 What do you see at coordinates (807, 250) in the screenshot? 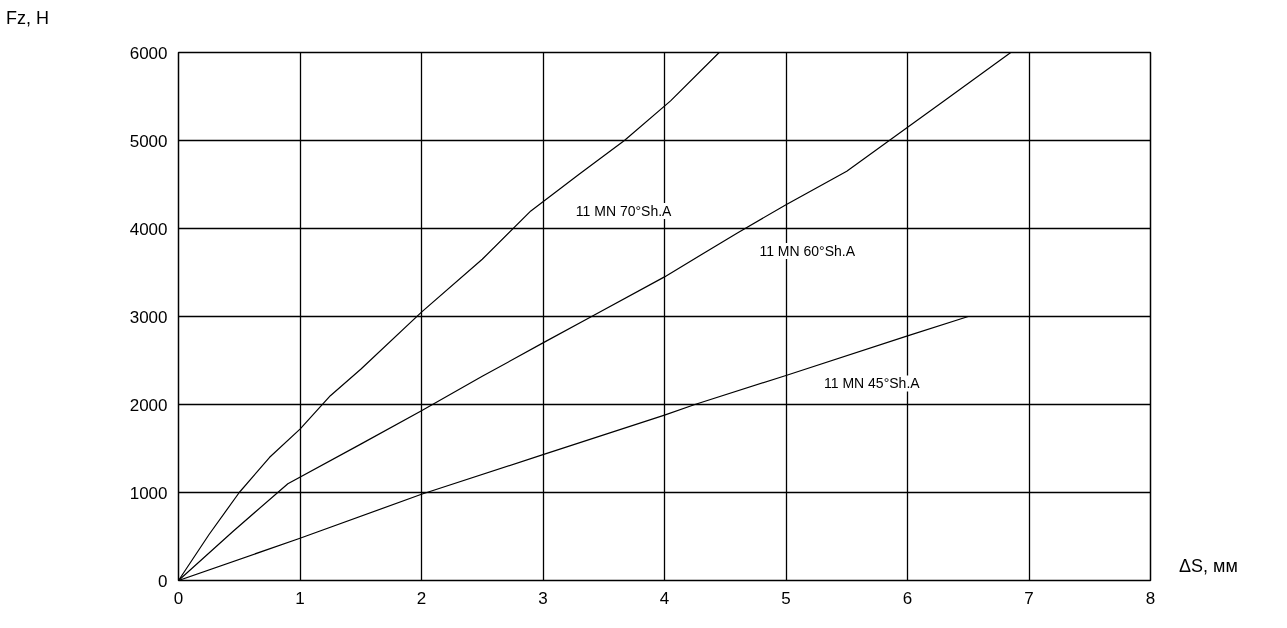
I see `series-label: 11 MN 60°Sh.A` at bounding box center [807, 250].